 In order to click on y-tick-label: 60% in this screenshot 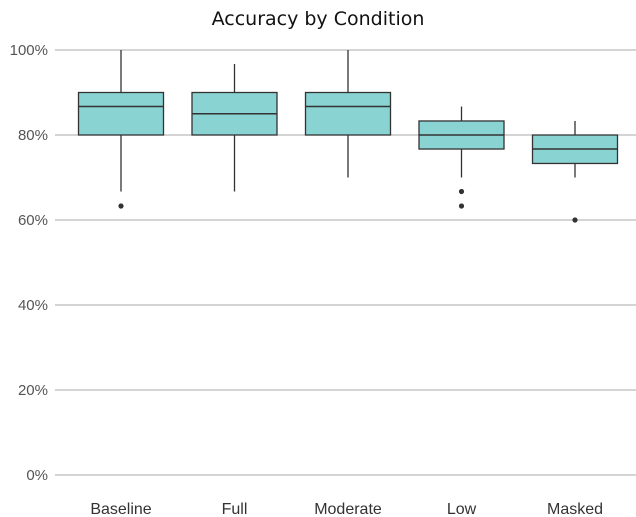, I will do `click(33, 220)`.